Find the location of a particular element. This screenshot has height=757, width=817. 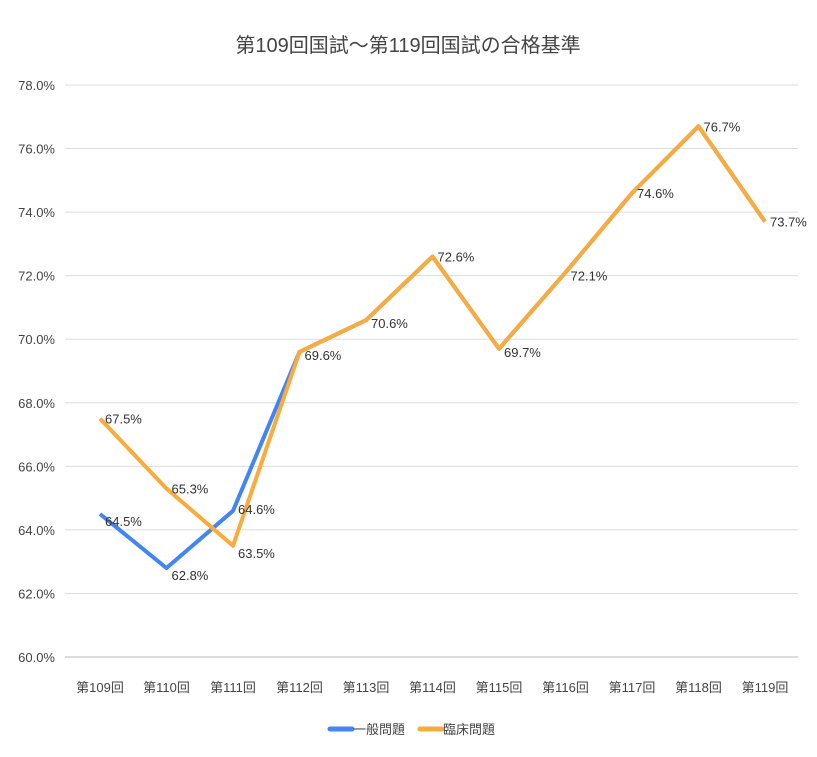

data-label: 69.6% is located at coordinates (323, 355).